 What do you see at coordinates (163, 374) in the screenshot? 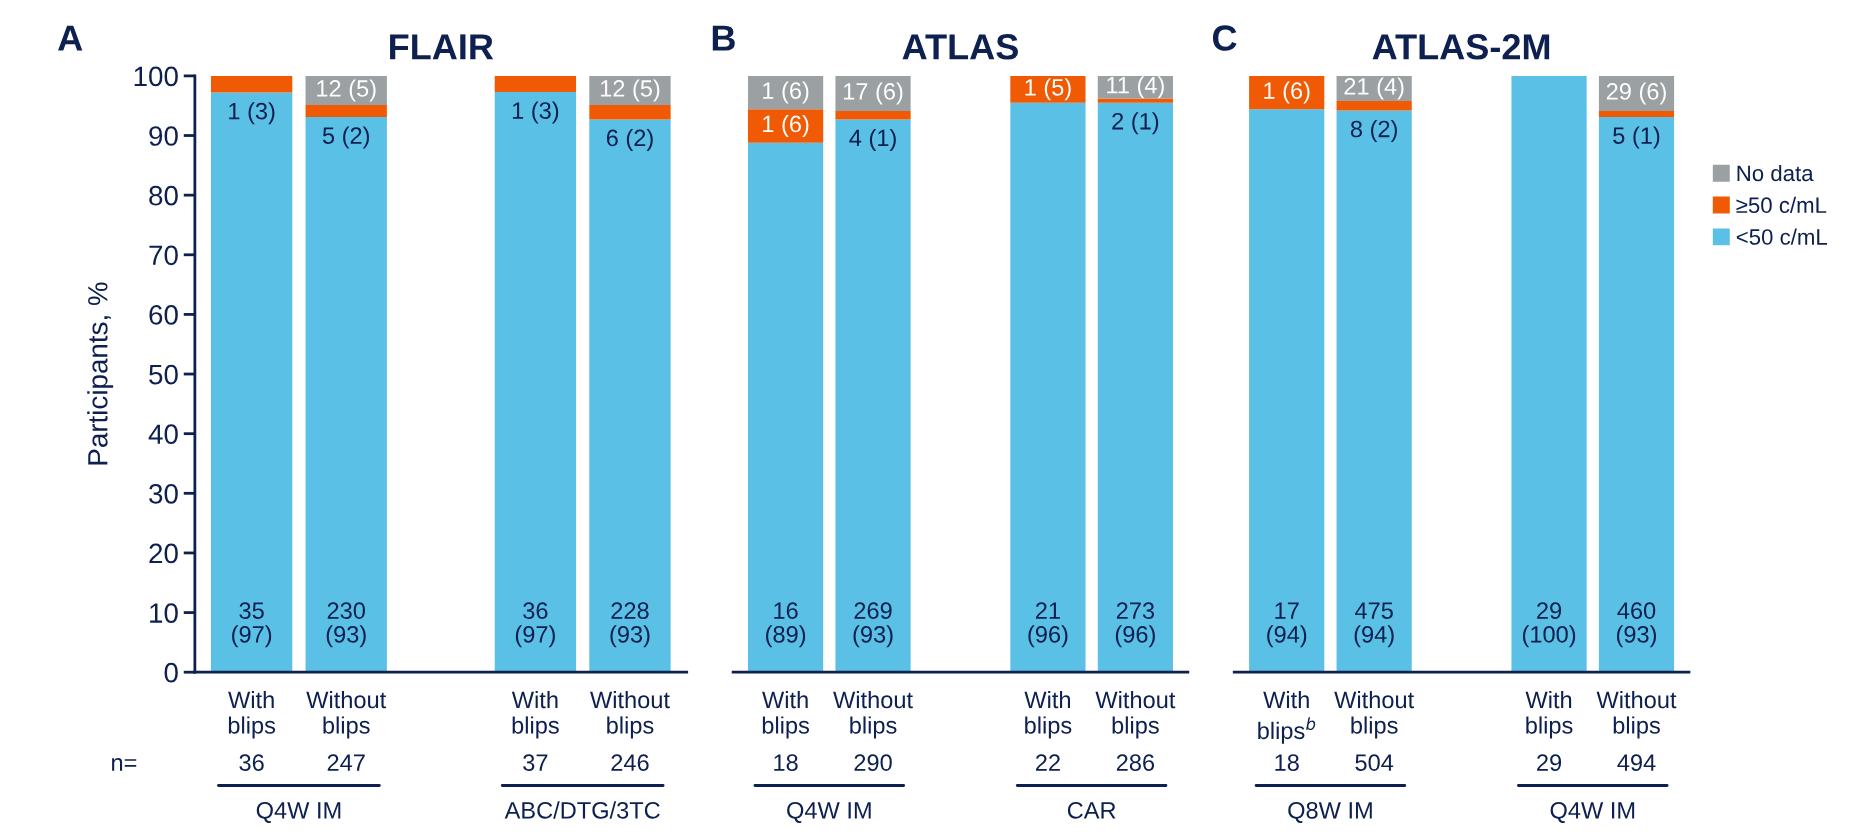
I see `y-tick-label: 50` at bounding box center [163, 374].